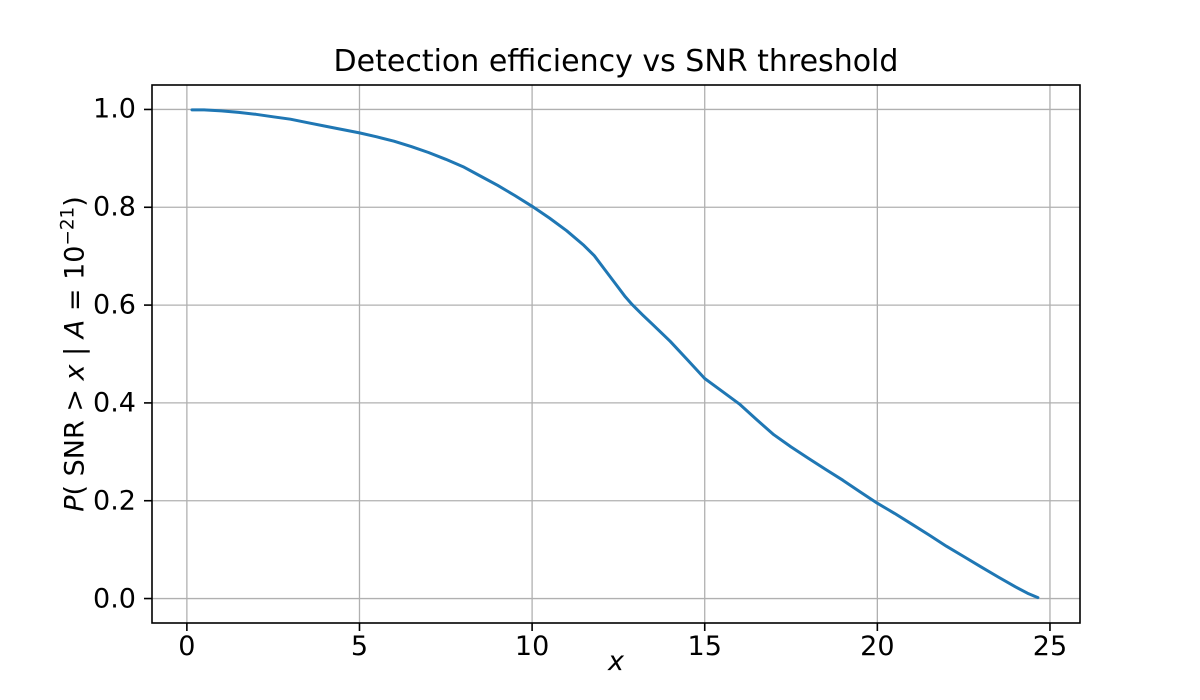  What do you see at coordinates (75, 282) in the screenshot?
I see `y-axis-label-part: = 10` at bounding box center [75, 282].